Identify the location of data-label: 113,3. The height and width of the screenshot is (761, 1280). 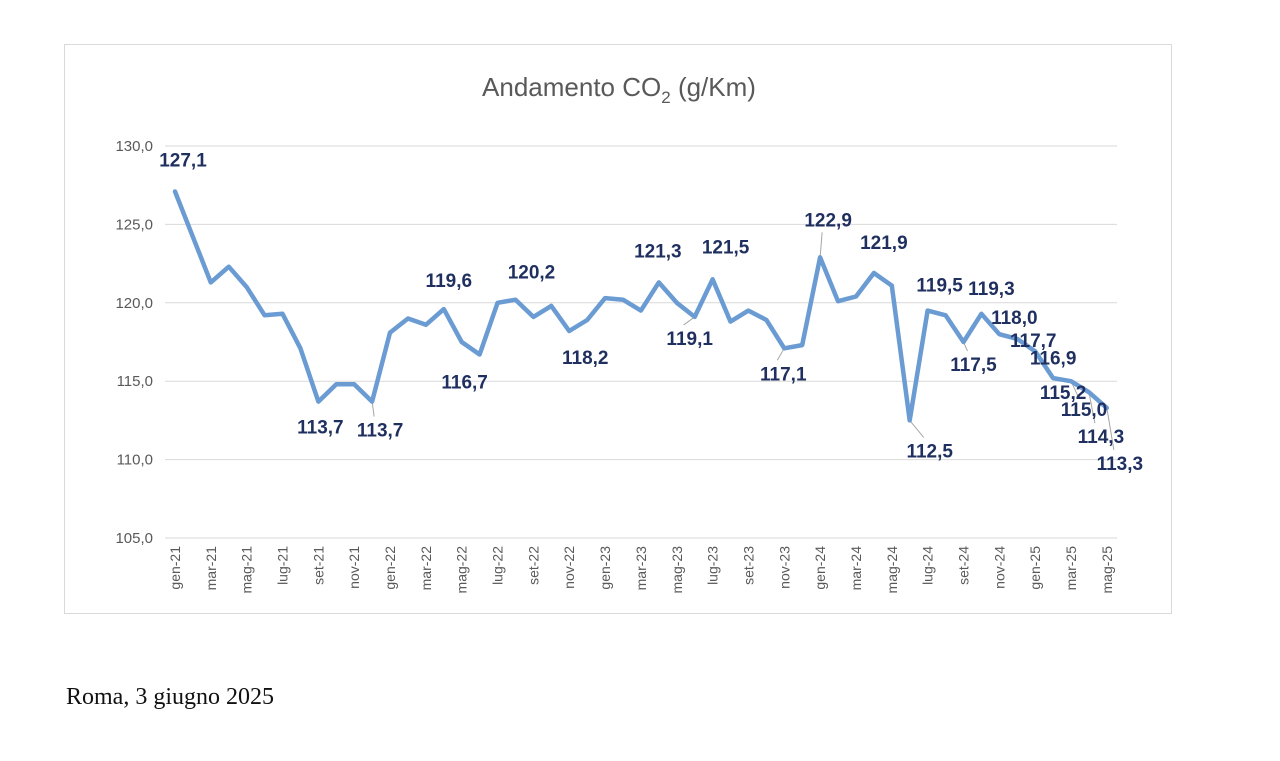
(1120, 464).